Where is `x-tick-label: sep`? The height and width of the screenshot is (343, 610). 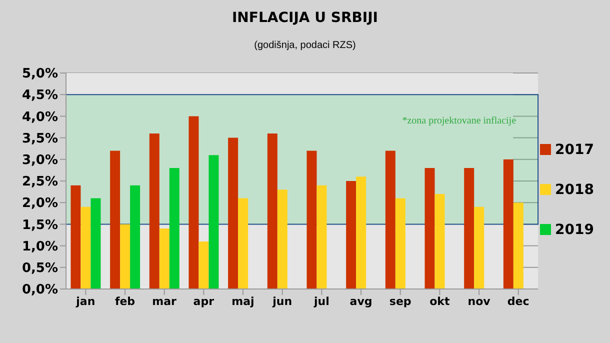 x-tick-label: sep is located at coordinates (400, 301).